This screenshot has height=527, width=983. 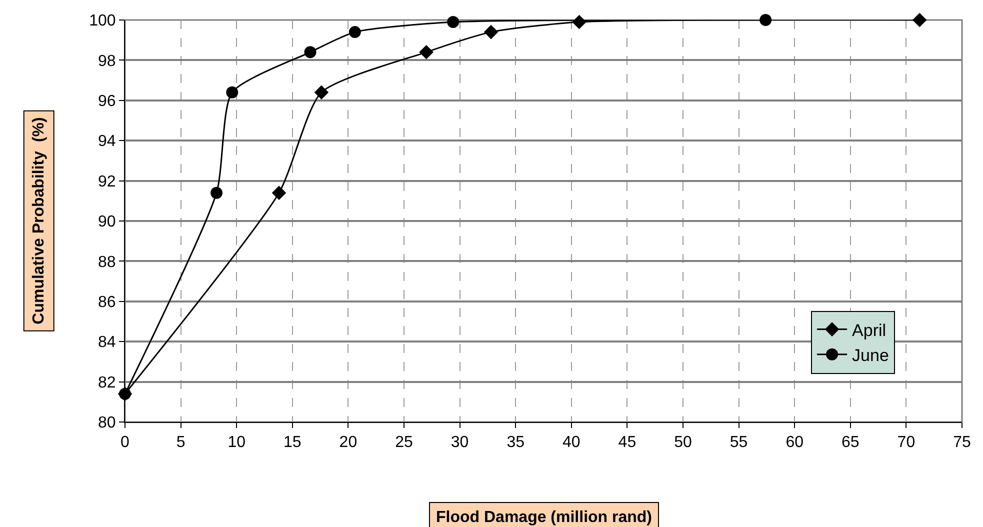 I want to click on x-tick-label: 70, so click(x=906, y=443).